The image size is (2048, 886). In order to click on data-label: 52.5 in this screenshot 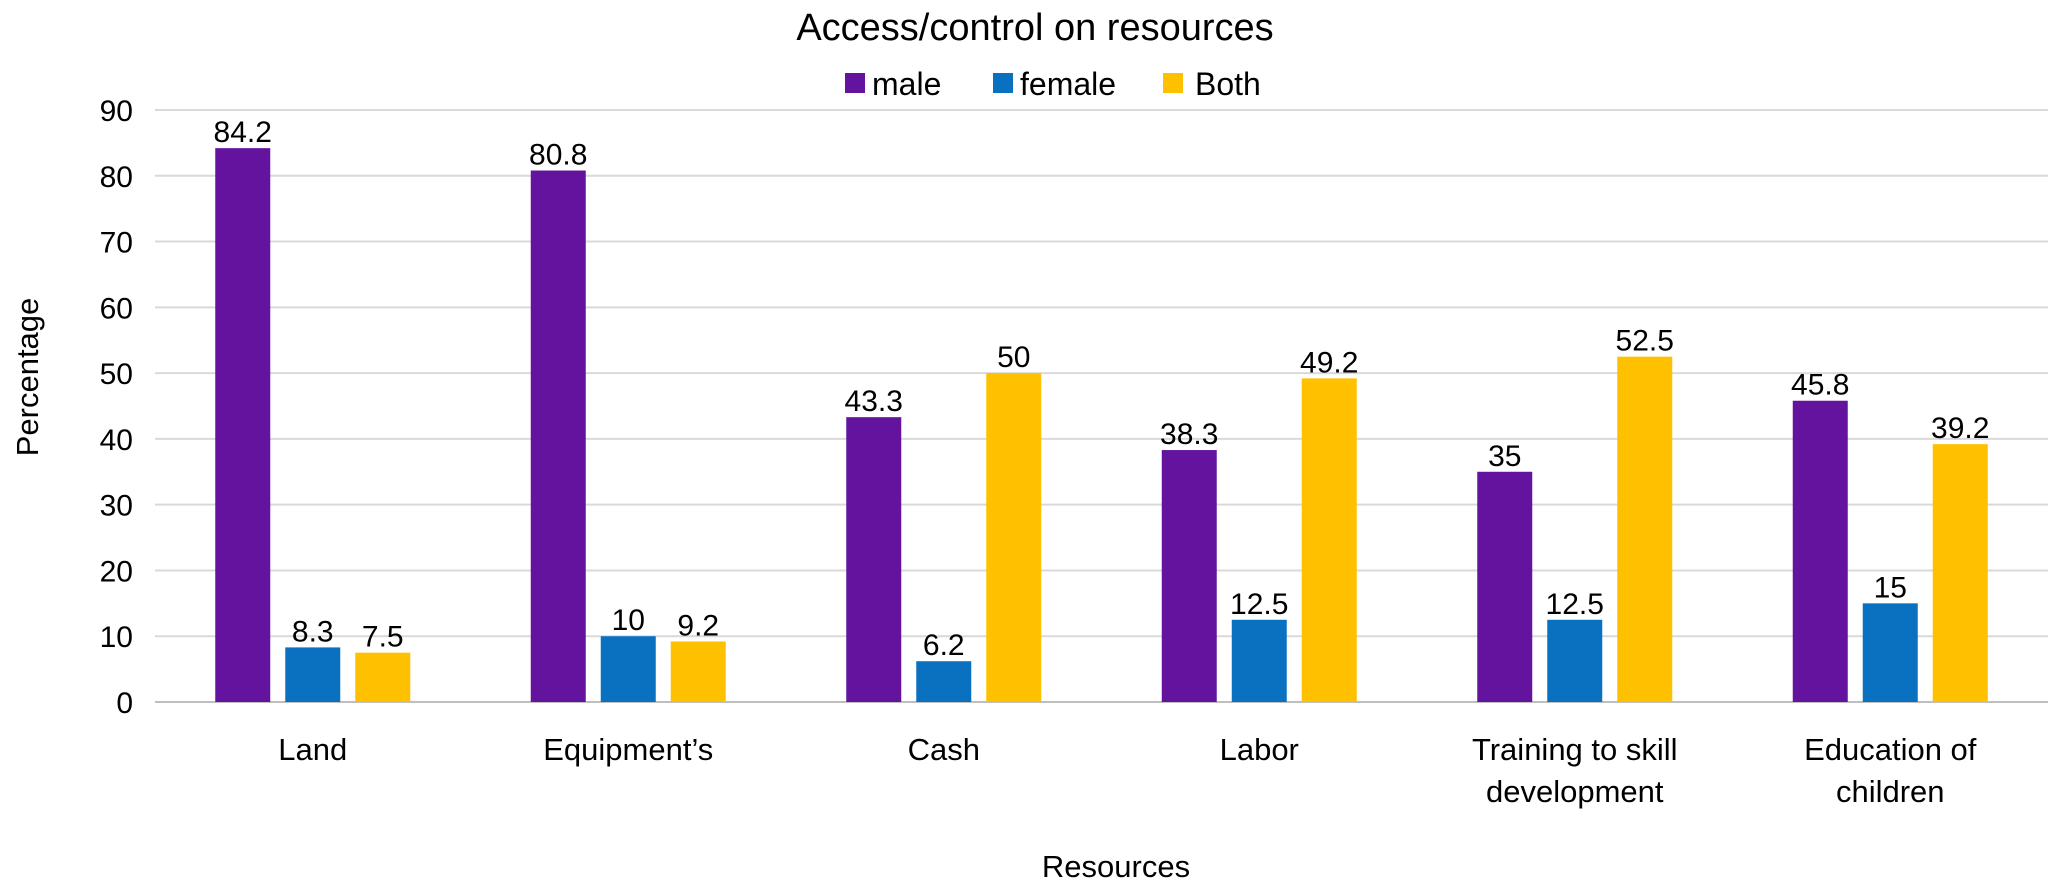, I will do `click(1645, 341)`.